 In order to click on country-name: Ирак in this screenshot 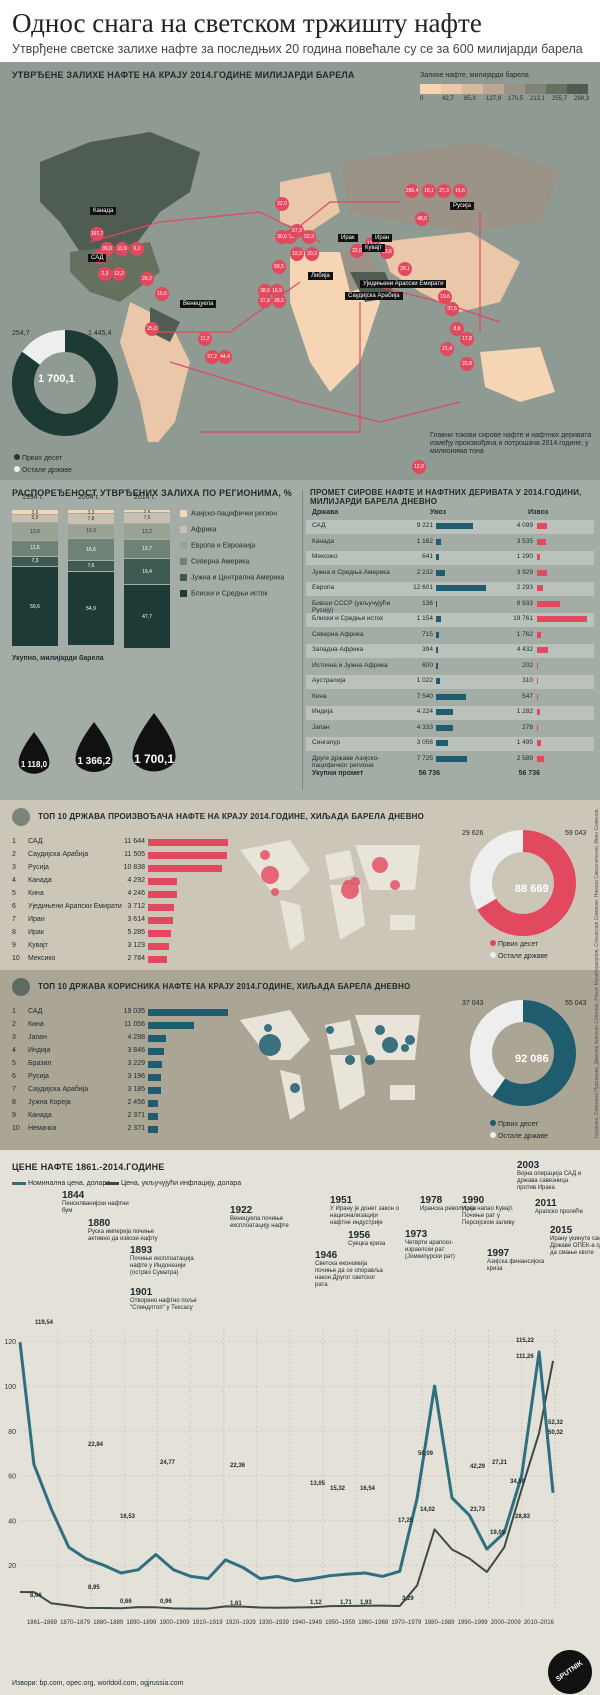, I will do `click(36, 932)`.